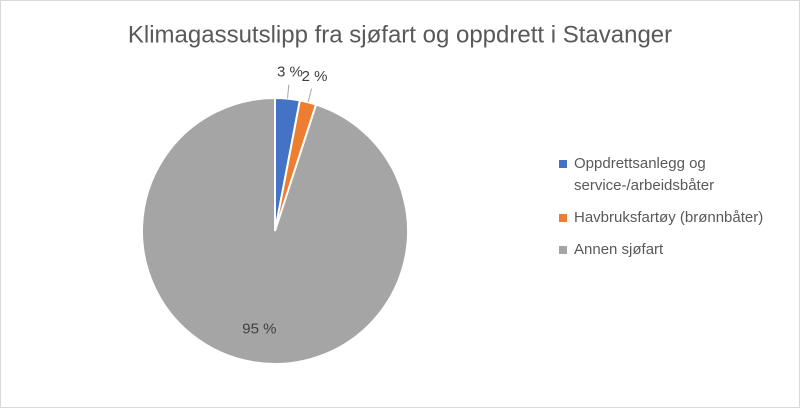 The height and width of the screenshot is (408, 800). I want to click on data-label: 3 %, so click(290, 72).